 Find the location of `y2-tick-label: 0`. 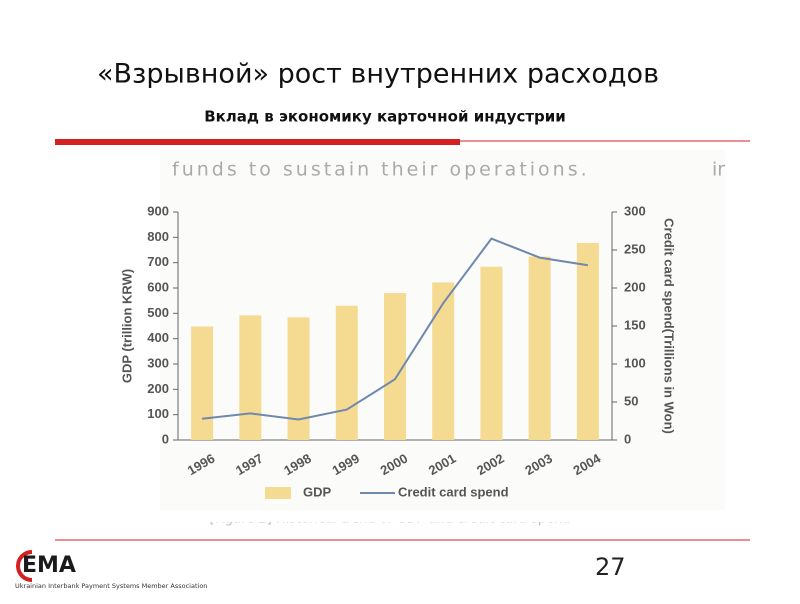

y2-tick-label: 0 is located at coordinates (627, 438).